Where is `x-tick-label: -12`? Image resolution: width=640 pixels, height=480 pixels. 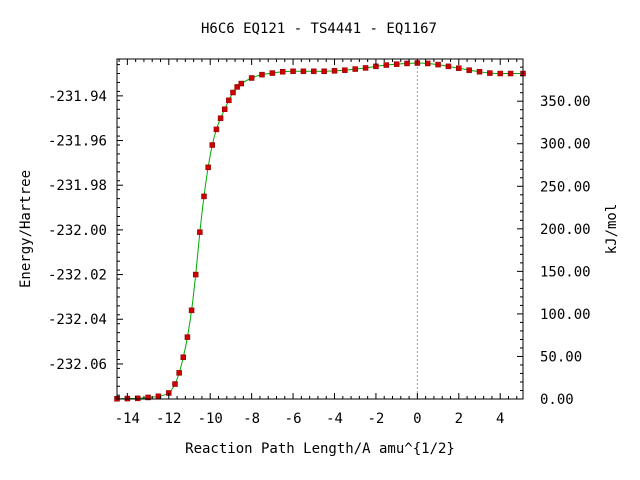 x-tick-label: -12 is located at coordinates (168, 419).